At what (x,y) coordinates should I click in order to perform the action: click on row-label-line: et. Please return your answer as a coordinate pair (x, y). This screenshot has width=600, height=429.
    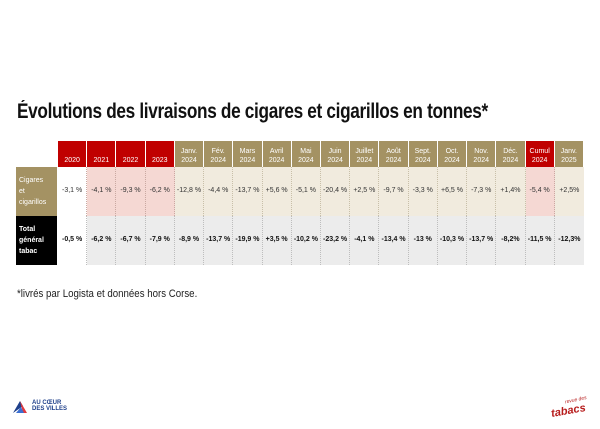
    Looking at the image, I should click on (22, 191).